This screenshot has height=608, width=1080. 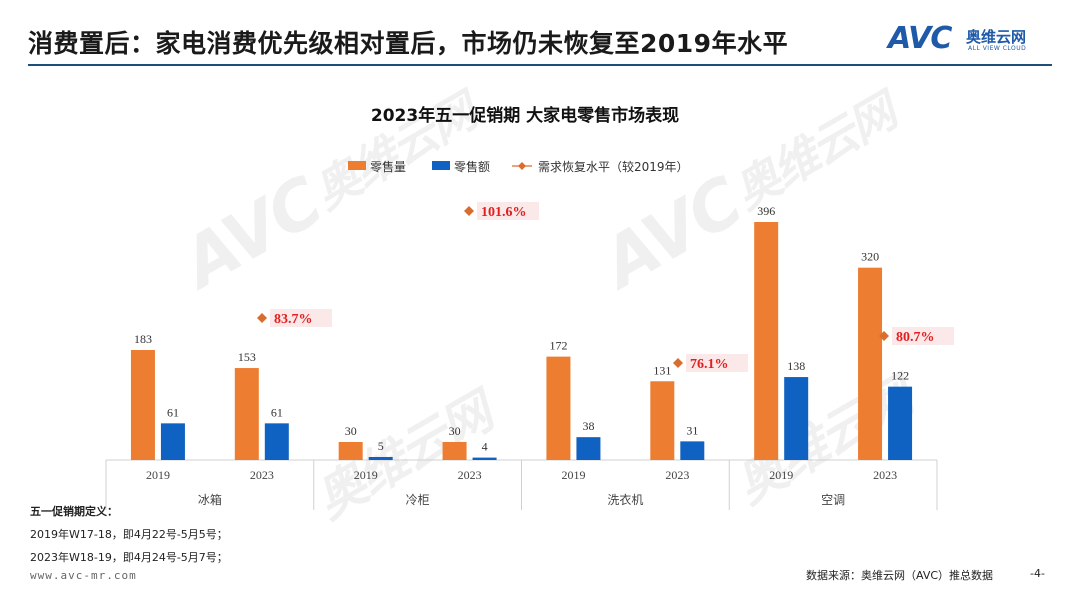 What do you see at coordinates (173, 412) in the screenshot?
I see `label-value-0-0: 61` at bounding box center [173, 412].